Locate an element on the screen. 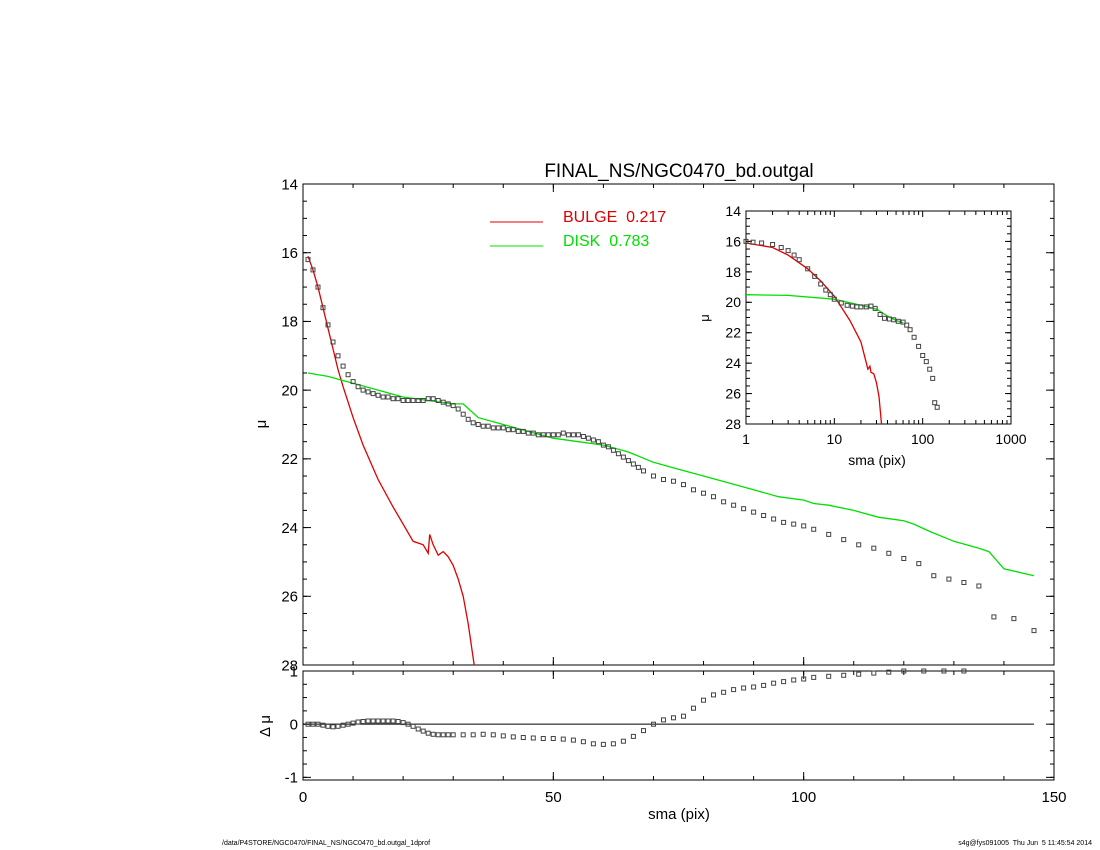  residual-axis-ticks: 0 50 100 150-101 is located at coordinates (676, 734).